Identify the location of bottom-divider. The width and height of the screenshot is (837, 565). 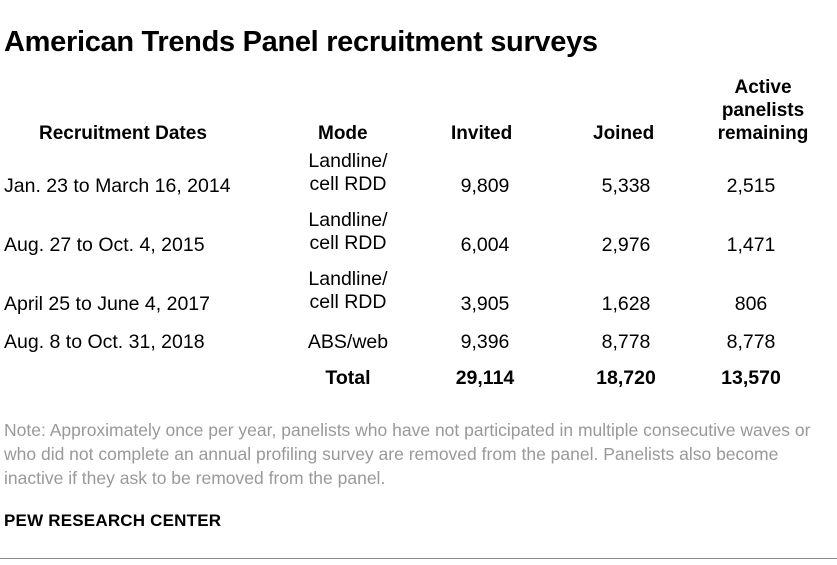
(418, 558).